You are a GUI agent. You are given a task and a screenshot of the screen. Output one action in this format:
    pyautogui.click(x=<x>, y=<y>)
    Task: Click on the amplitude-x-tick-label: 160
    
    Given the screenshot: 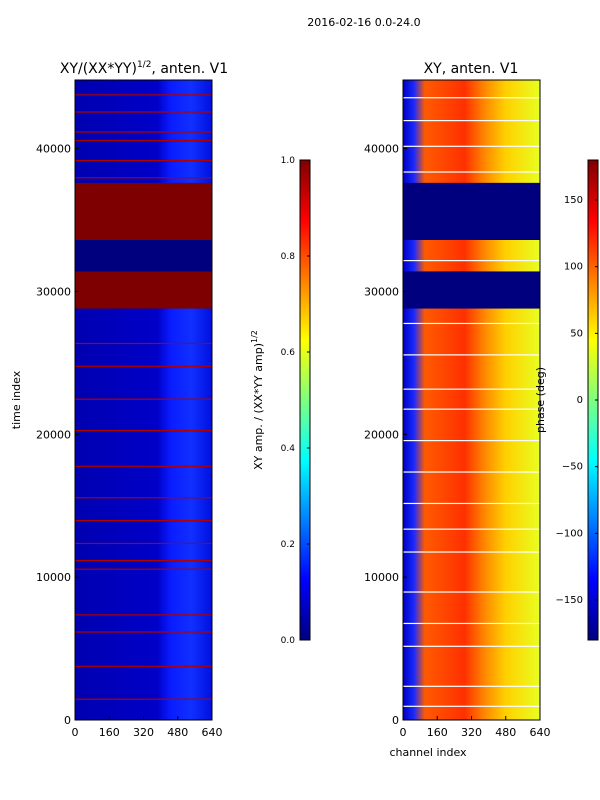 What is the action you would take?
    pyautogui.click(x=109, y=732)
    